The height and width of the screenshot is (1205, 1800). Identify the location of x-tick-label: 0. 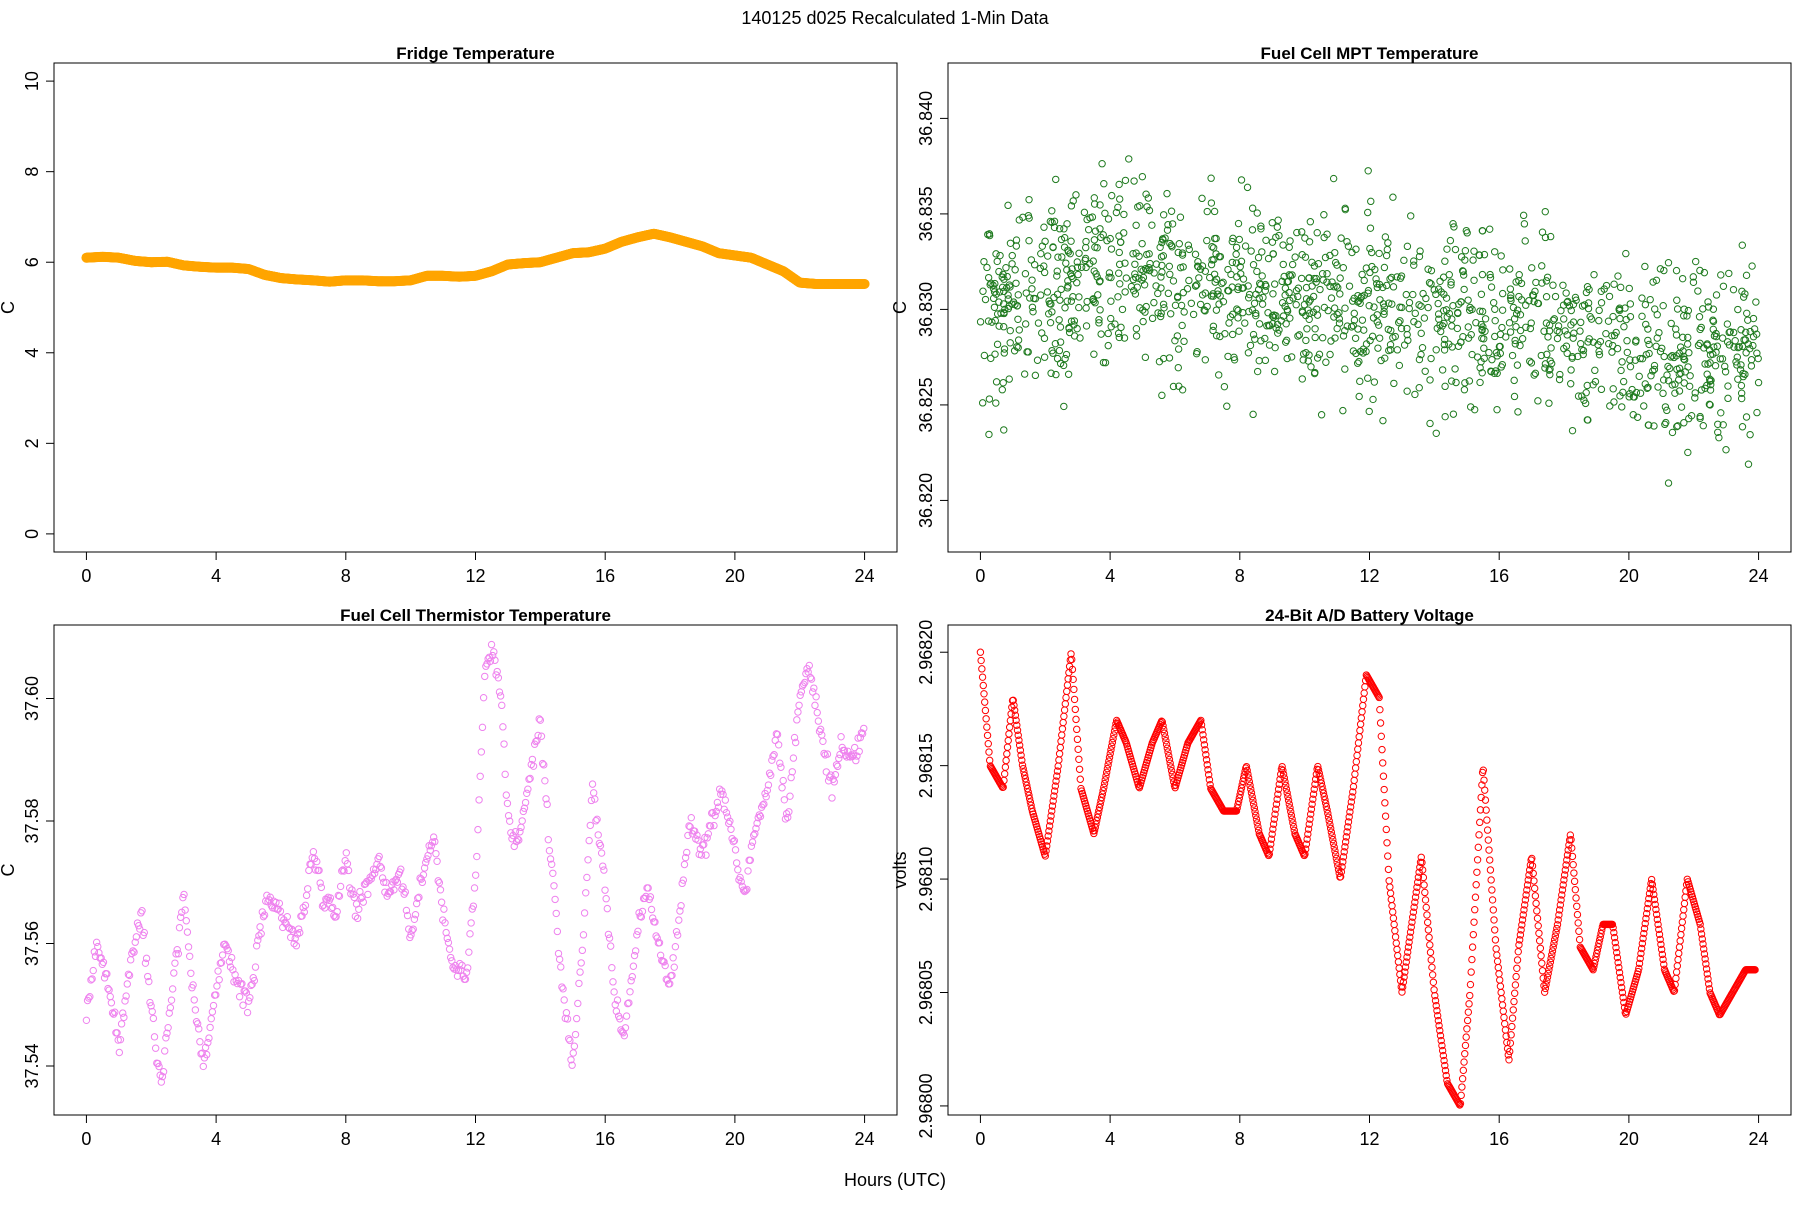
(980, 576).